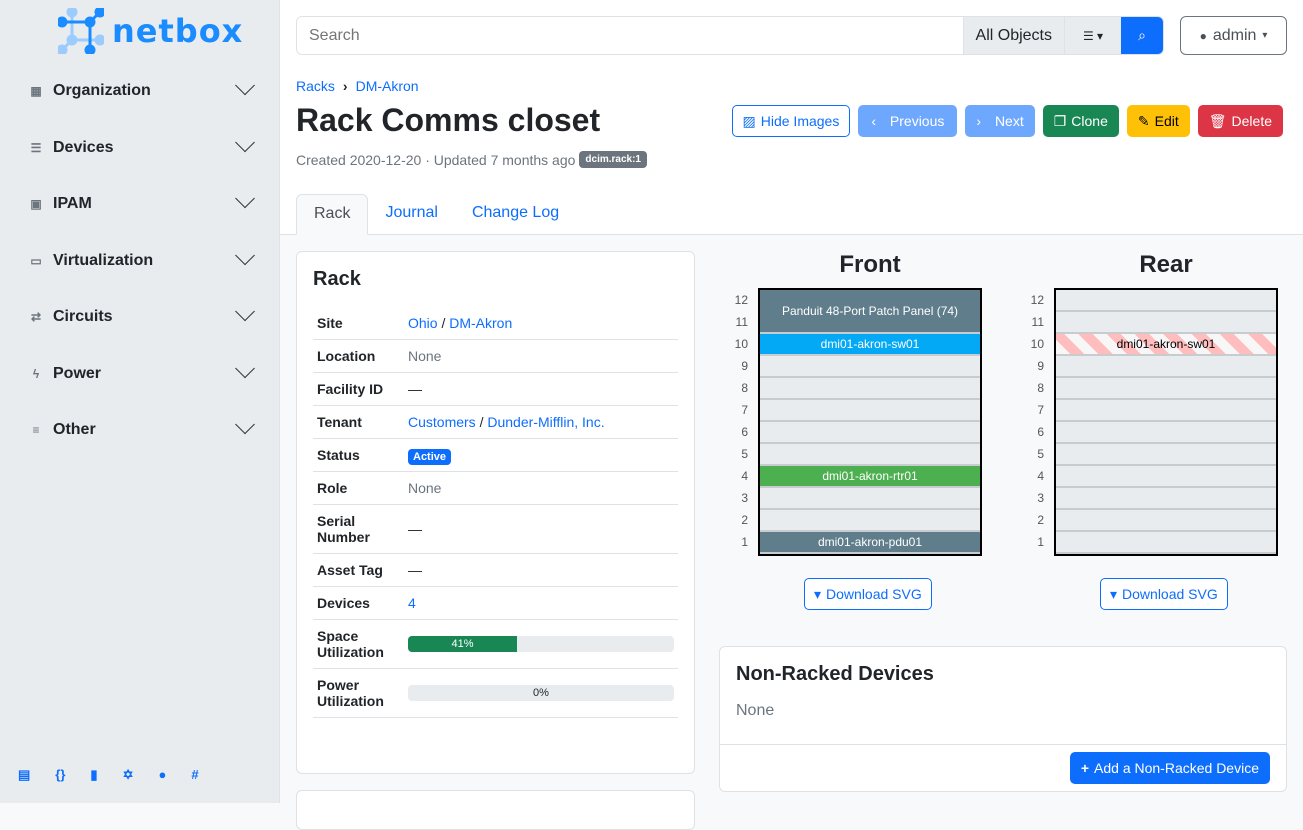  I want to click on button-label: Delete, so click(1251, 121).